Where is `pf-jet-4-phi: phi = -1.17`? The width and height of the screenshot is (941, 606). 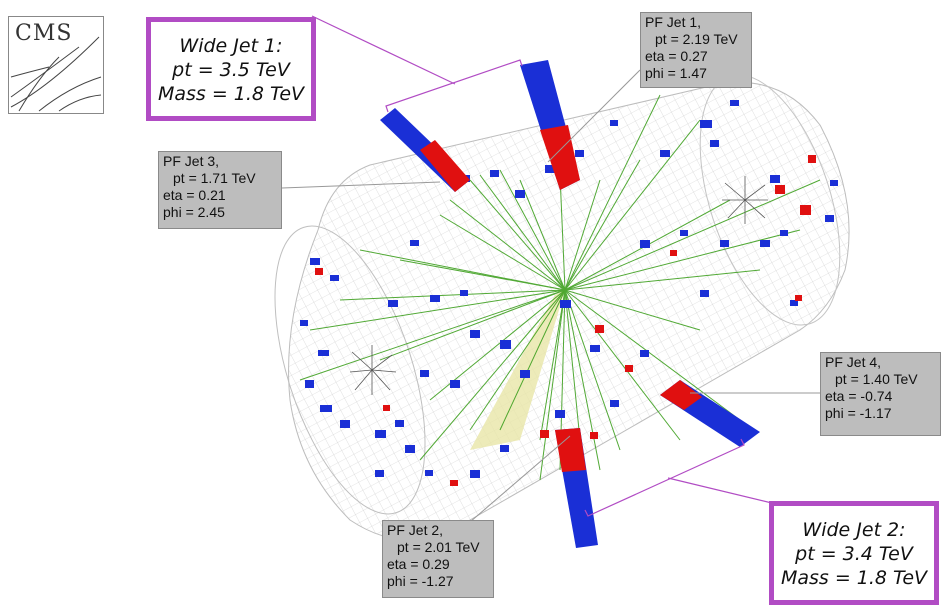 pf-jet-4-phi: phi = -1.17 is located at coordinates (858, 413).